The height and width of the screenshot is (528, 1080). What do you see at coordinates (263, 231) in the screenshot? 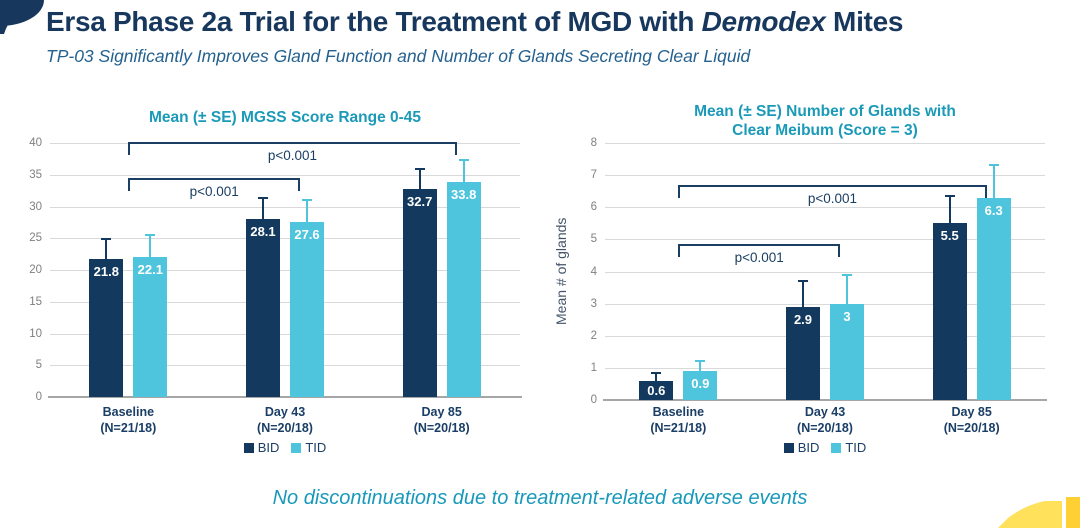
I see `bar-value-label: 28.1` at bounding box center [263, 231].